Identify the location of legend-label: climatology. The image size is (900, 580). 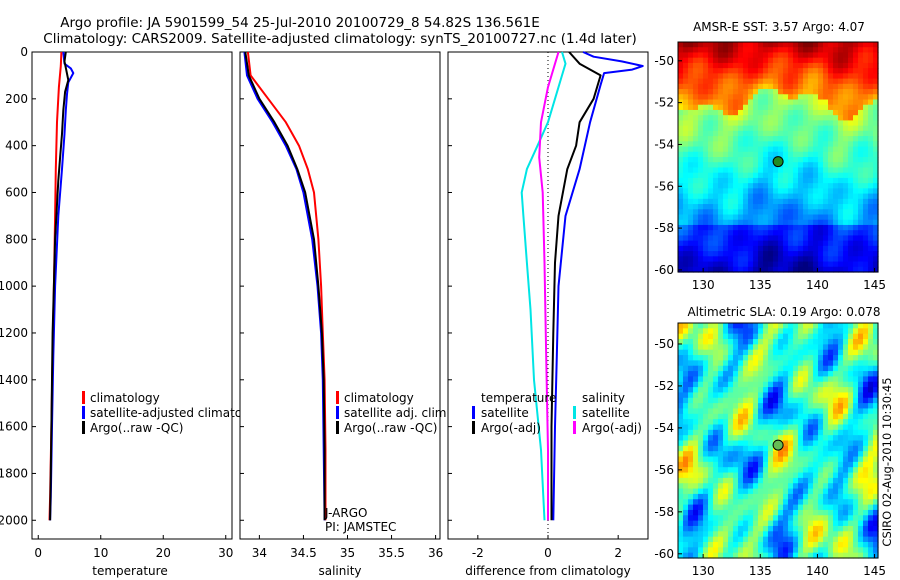
(125, 398).